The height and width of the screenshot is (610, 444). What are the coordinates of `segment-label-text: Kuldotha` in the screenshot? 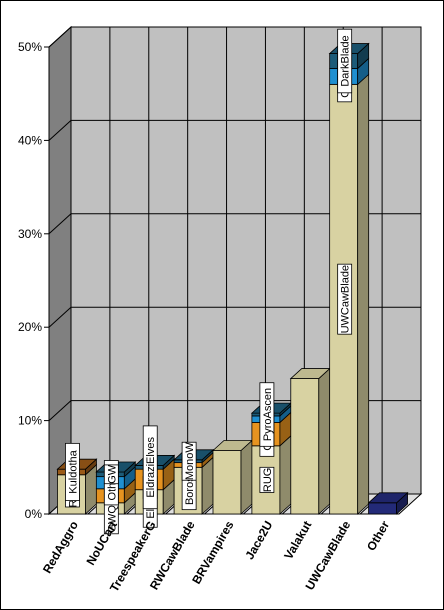 It's located at (73, 471).